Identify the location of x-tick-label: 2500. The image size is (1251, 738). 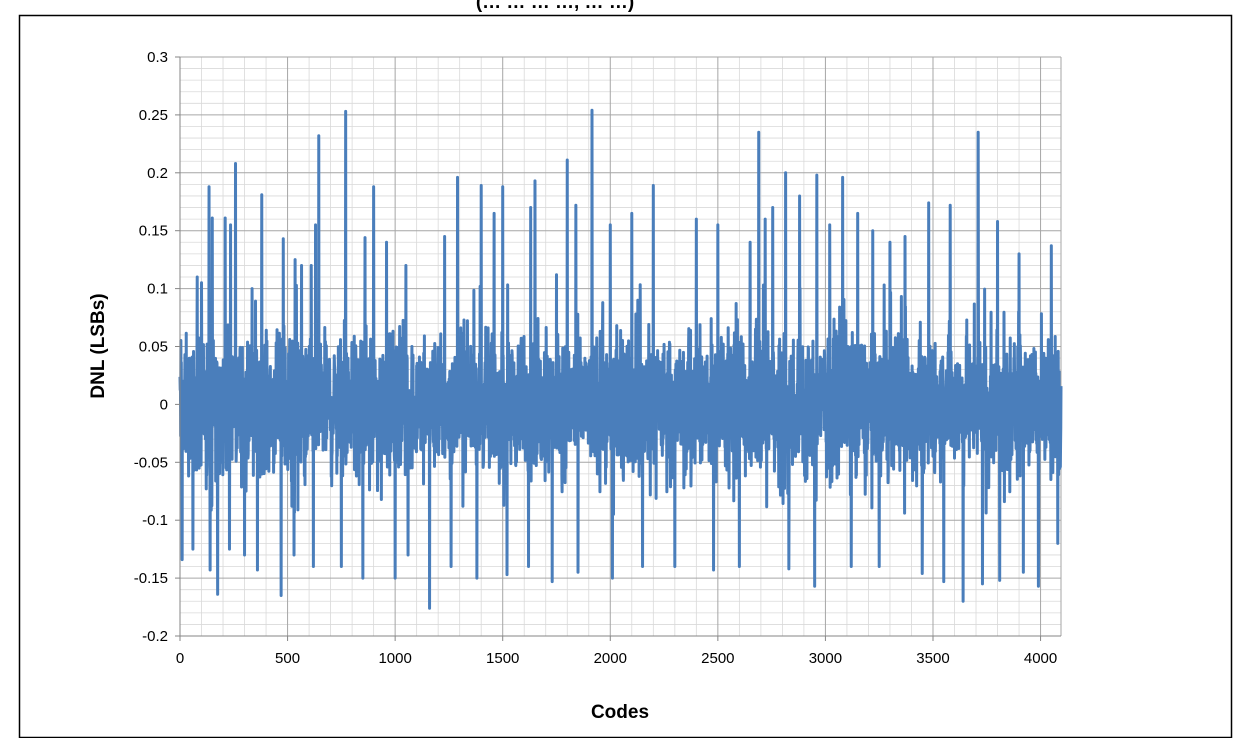
(717, 658).